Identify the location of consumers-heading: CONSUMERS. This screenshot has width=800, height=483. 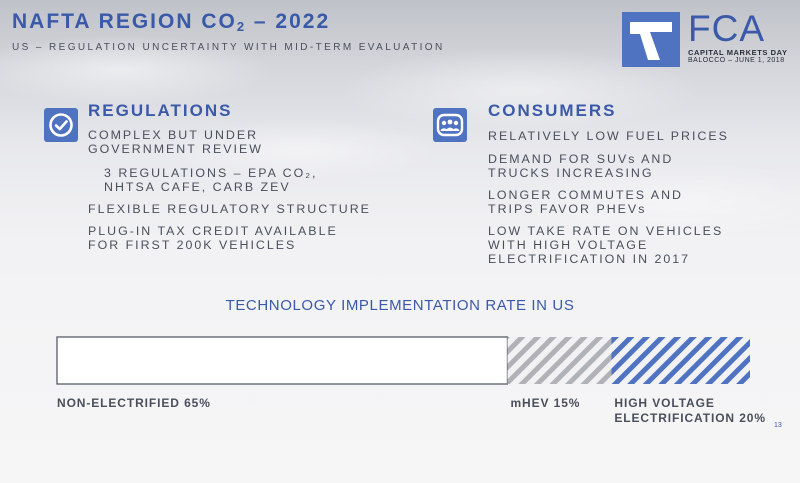
(552, 110).